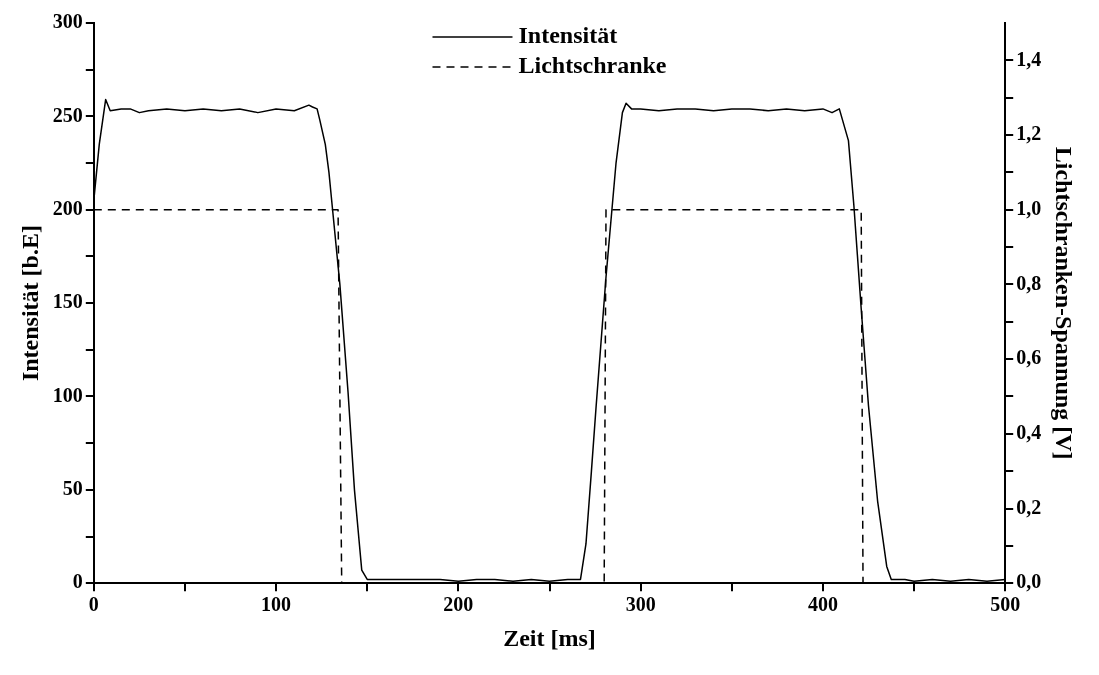 Image resolution: width=1099 pixels, height=675 pixels. What do you see at coordinates (1029, 357) in the screenshot?
I see `y2-tick-label: 0,6` at bounding box center [1029, 357].